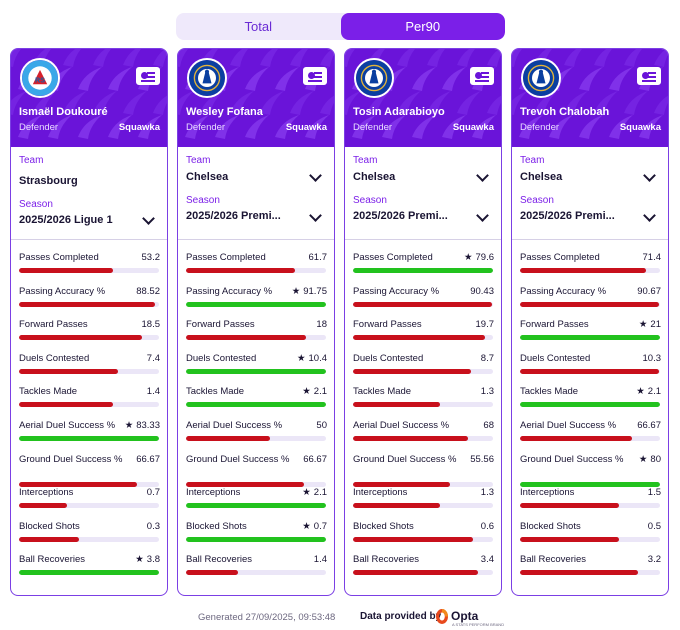  I want to click on tab-total: Total, so click(258, 26).